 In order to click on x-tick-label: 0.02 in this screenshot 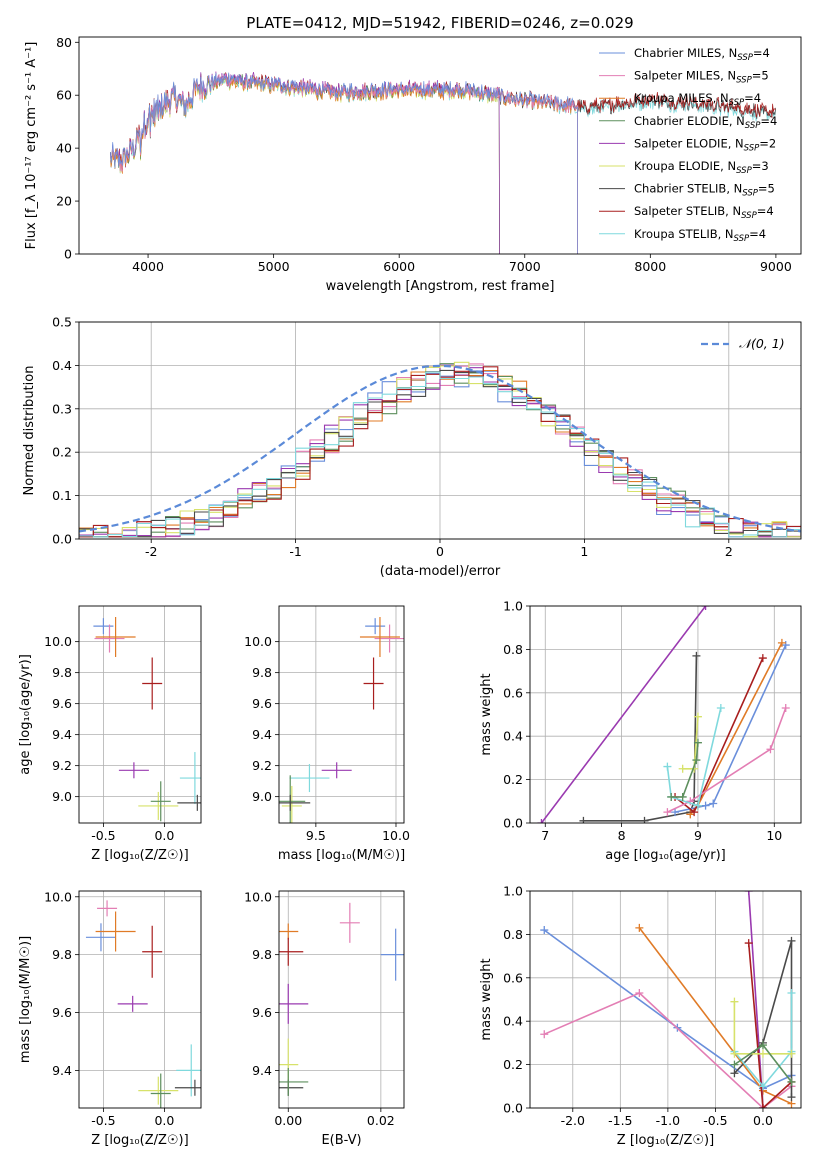, I will do `click(381, 1120)`.